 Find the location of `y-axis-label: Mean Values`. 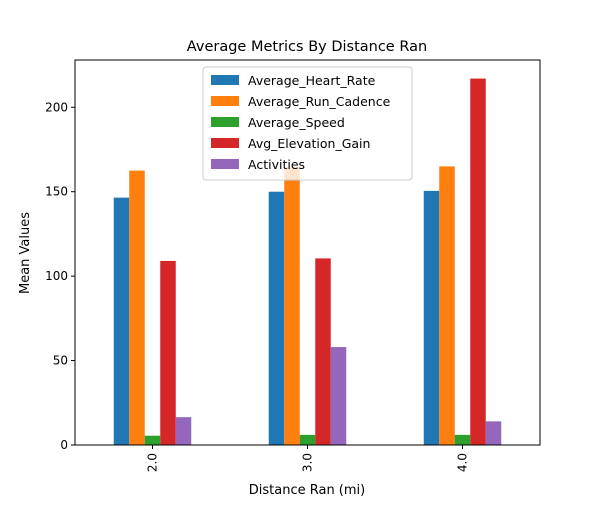

y-axis-label: Mean Values is located at coordinates (25, 253).